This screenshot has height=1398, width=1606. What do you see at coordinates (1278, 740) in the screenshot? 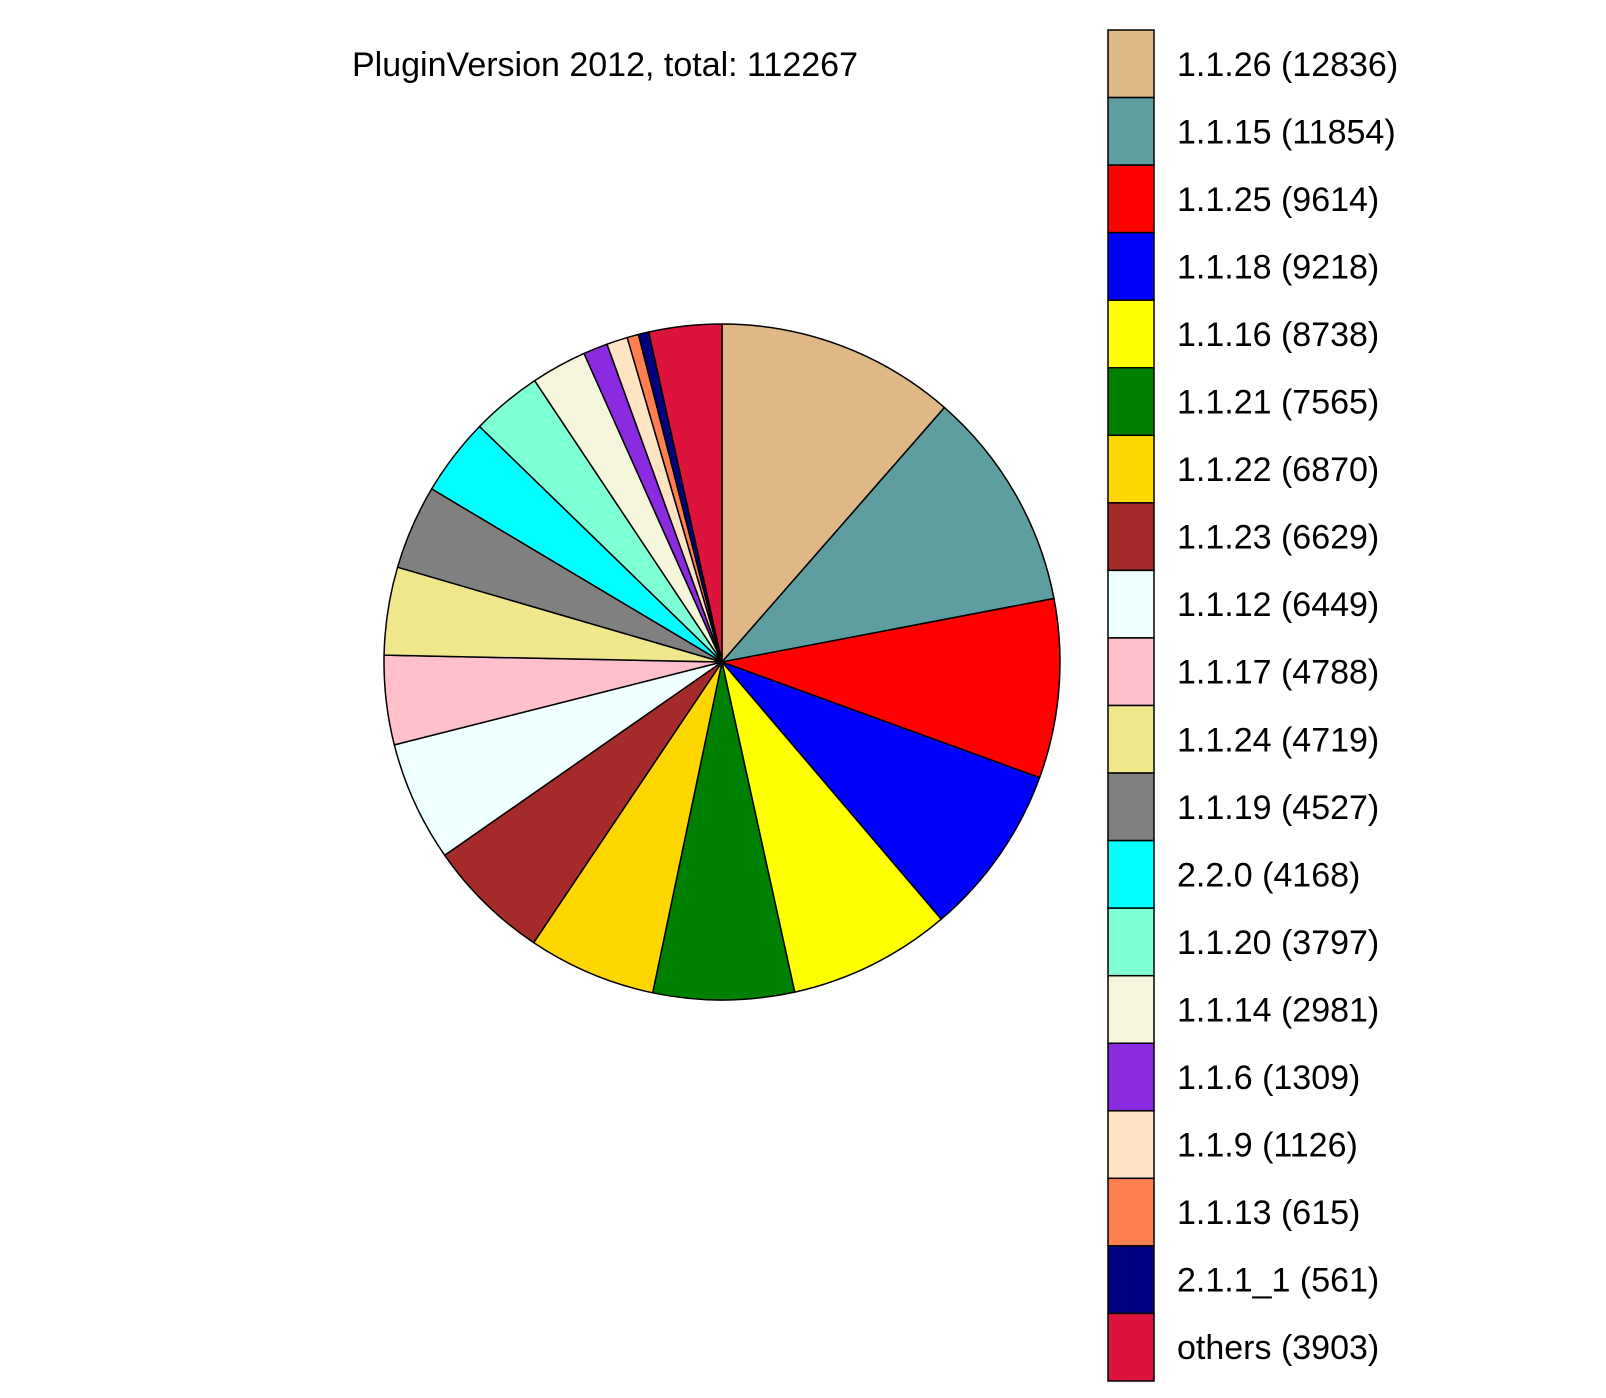
I see `legend-label: 1.1.24 (4719)` at bounding box center [1278, 740].